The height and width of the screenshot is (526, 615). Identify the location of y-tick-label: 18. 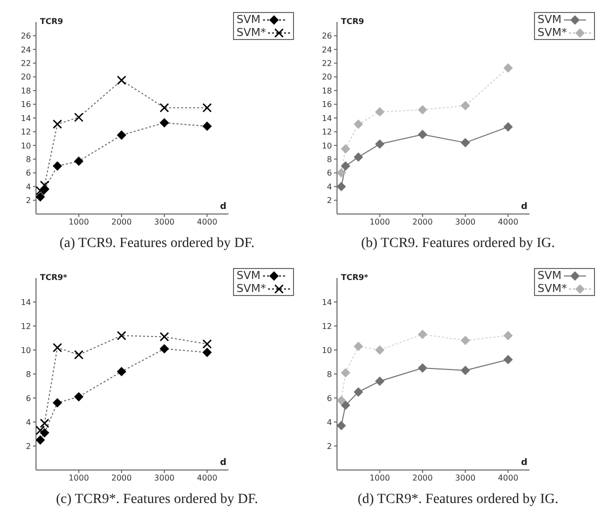
(327, 91).